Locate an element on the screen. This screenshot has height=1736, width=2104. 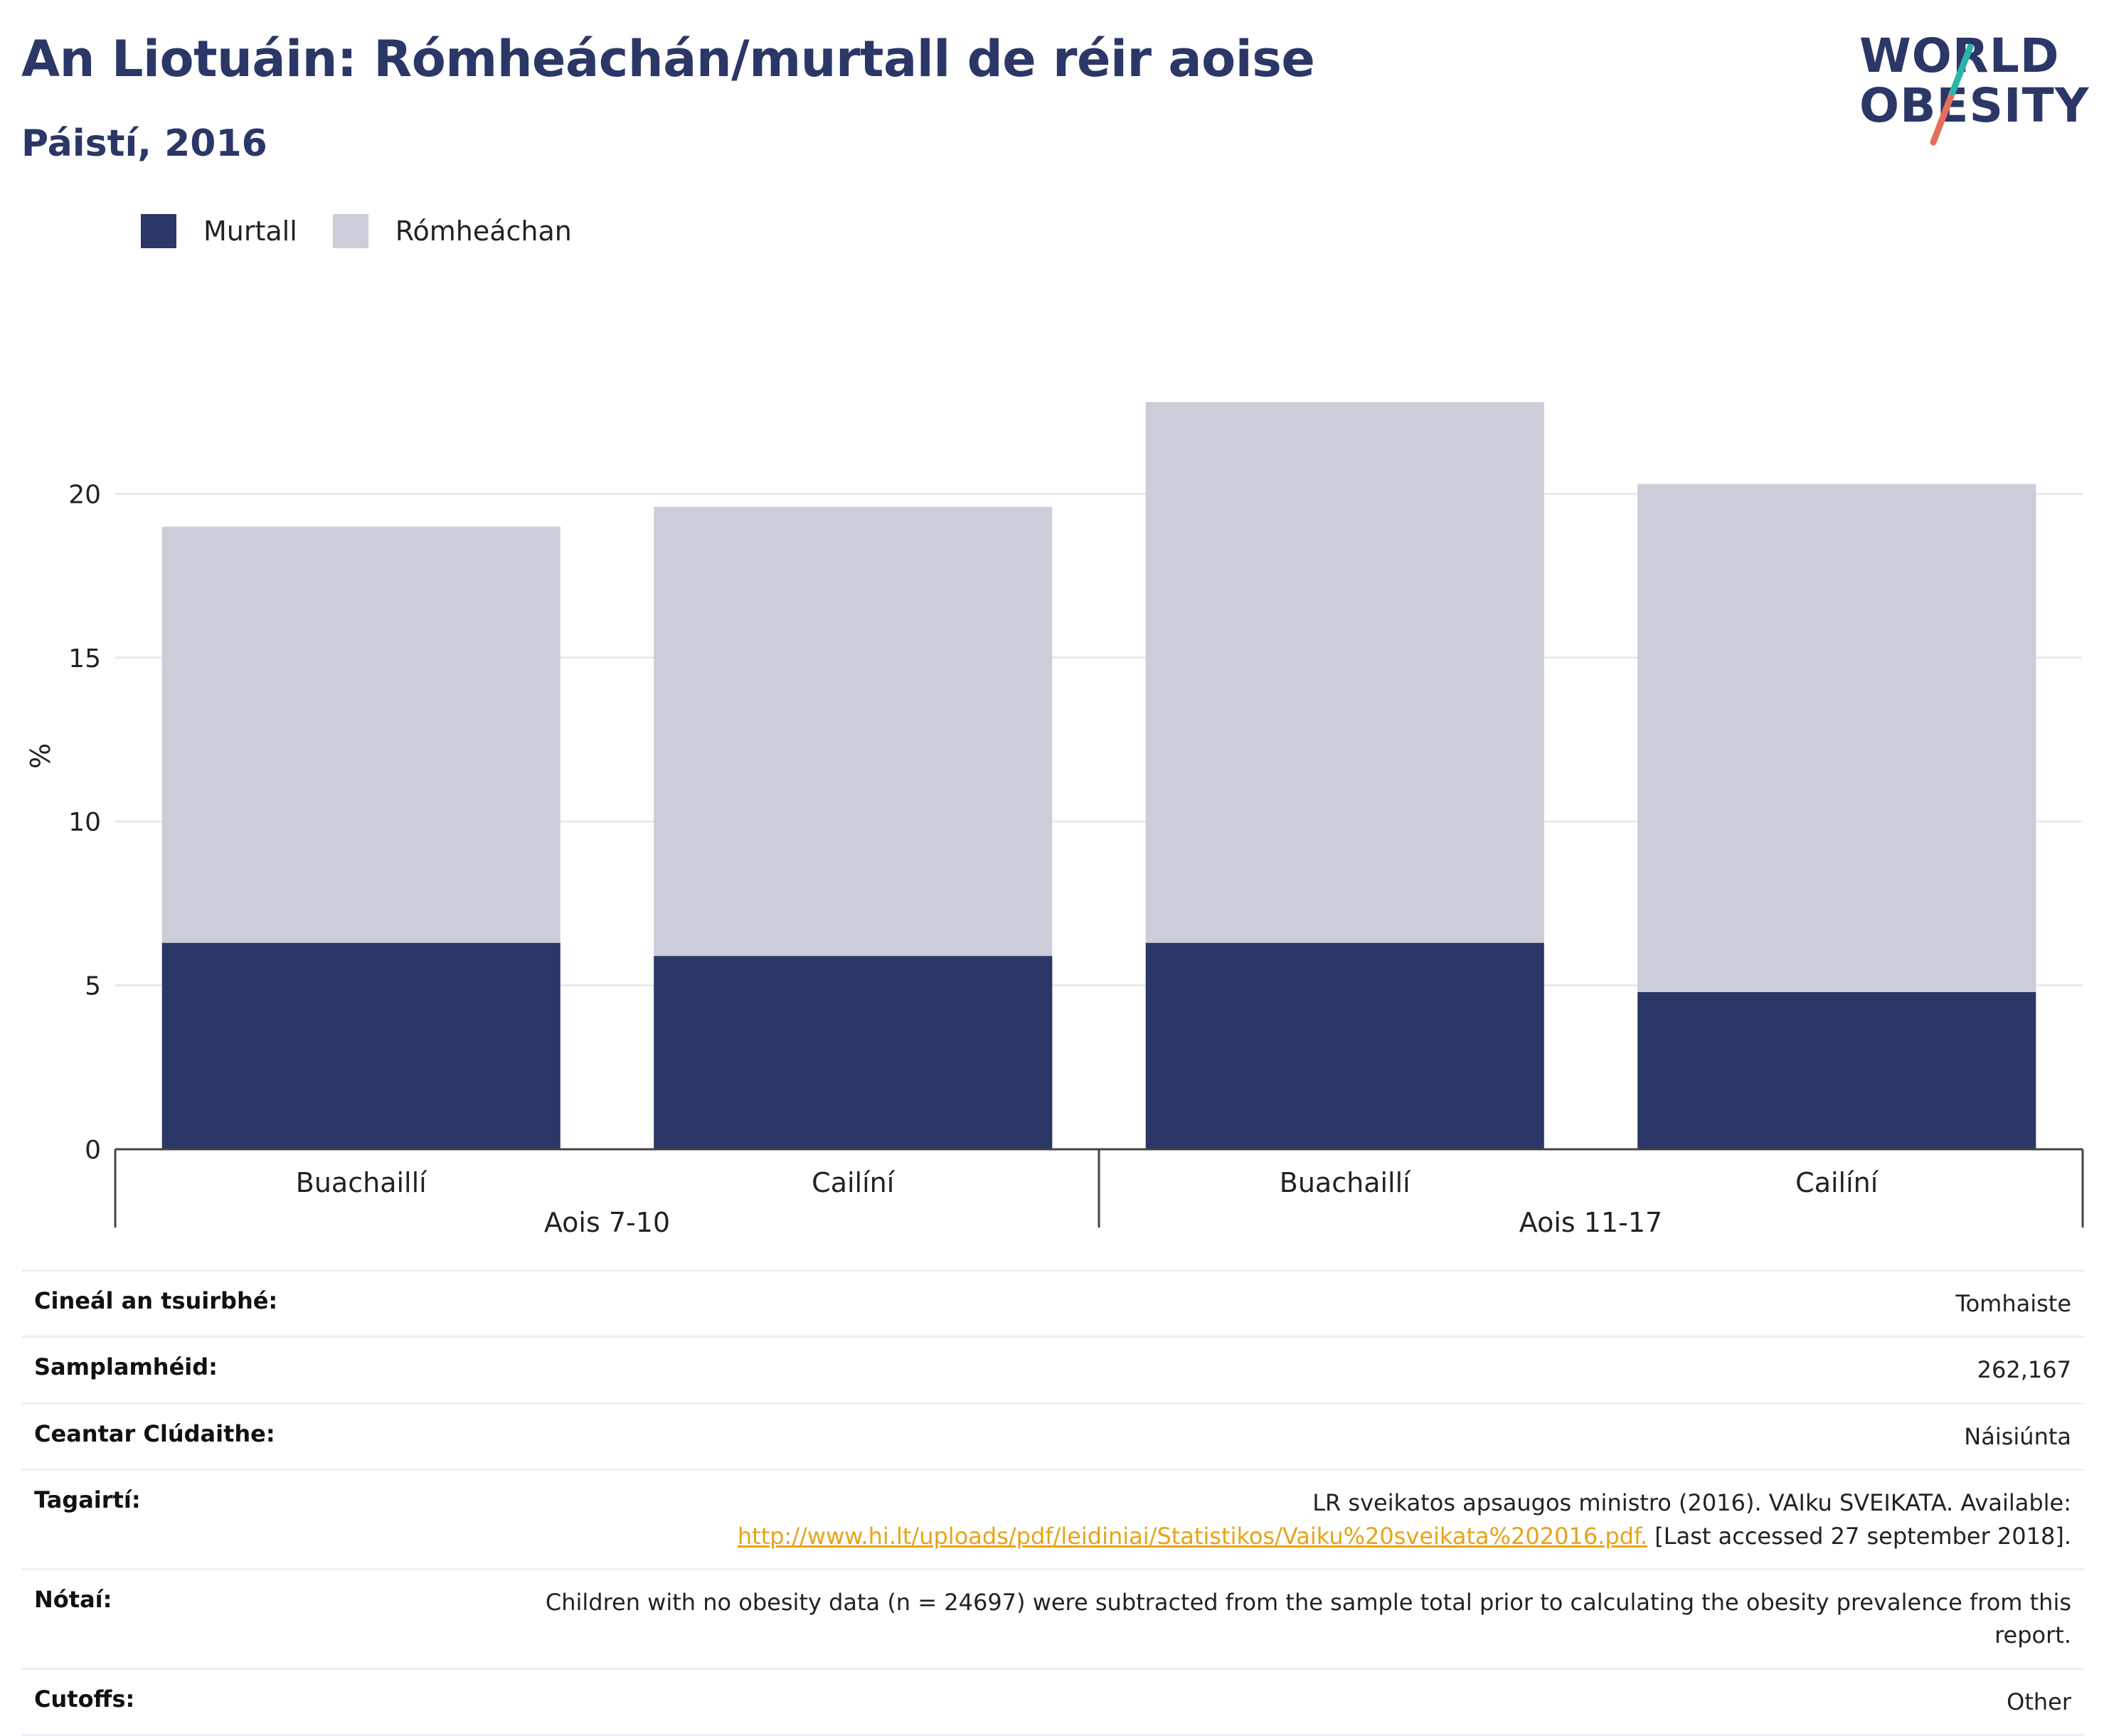
info-value: Tomhaiste is located at coordinates (2013, 1303).